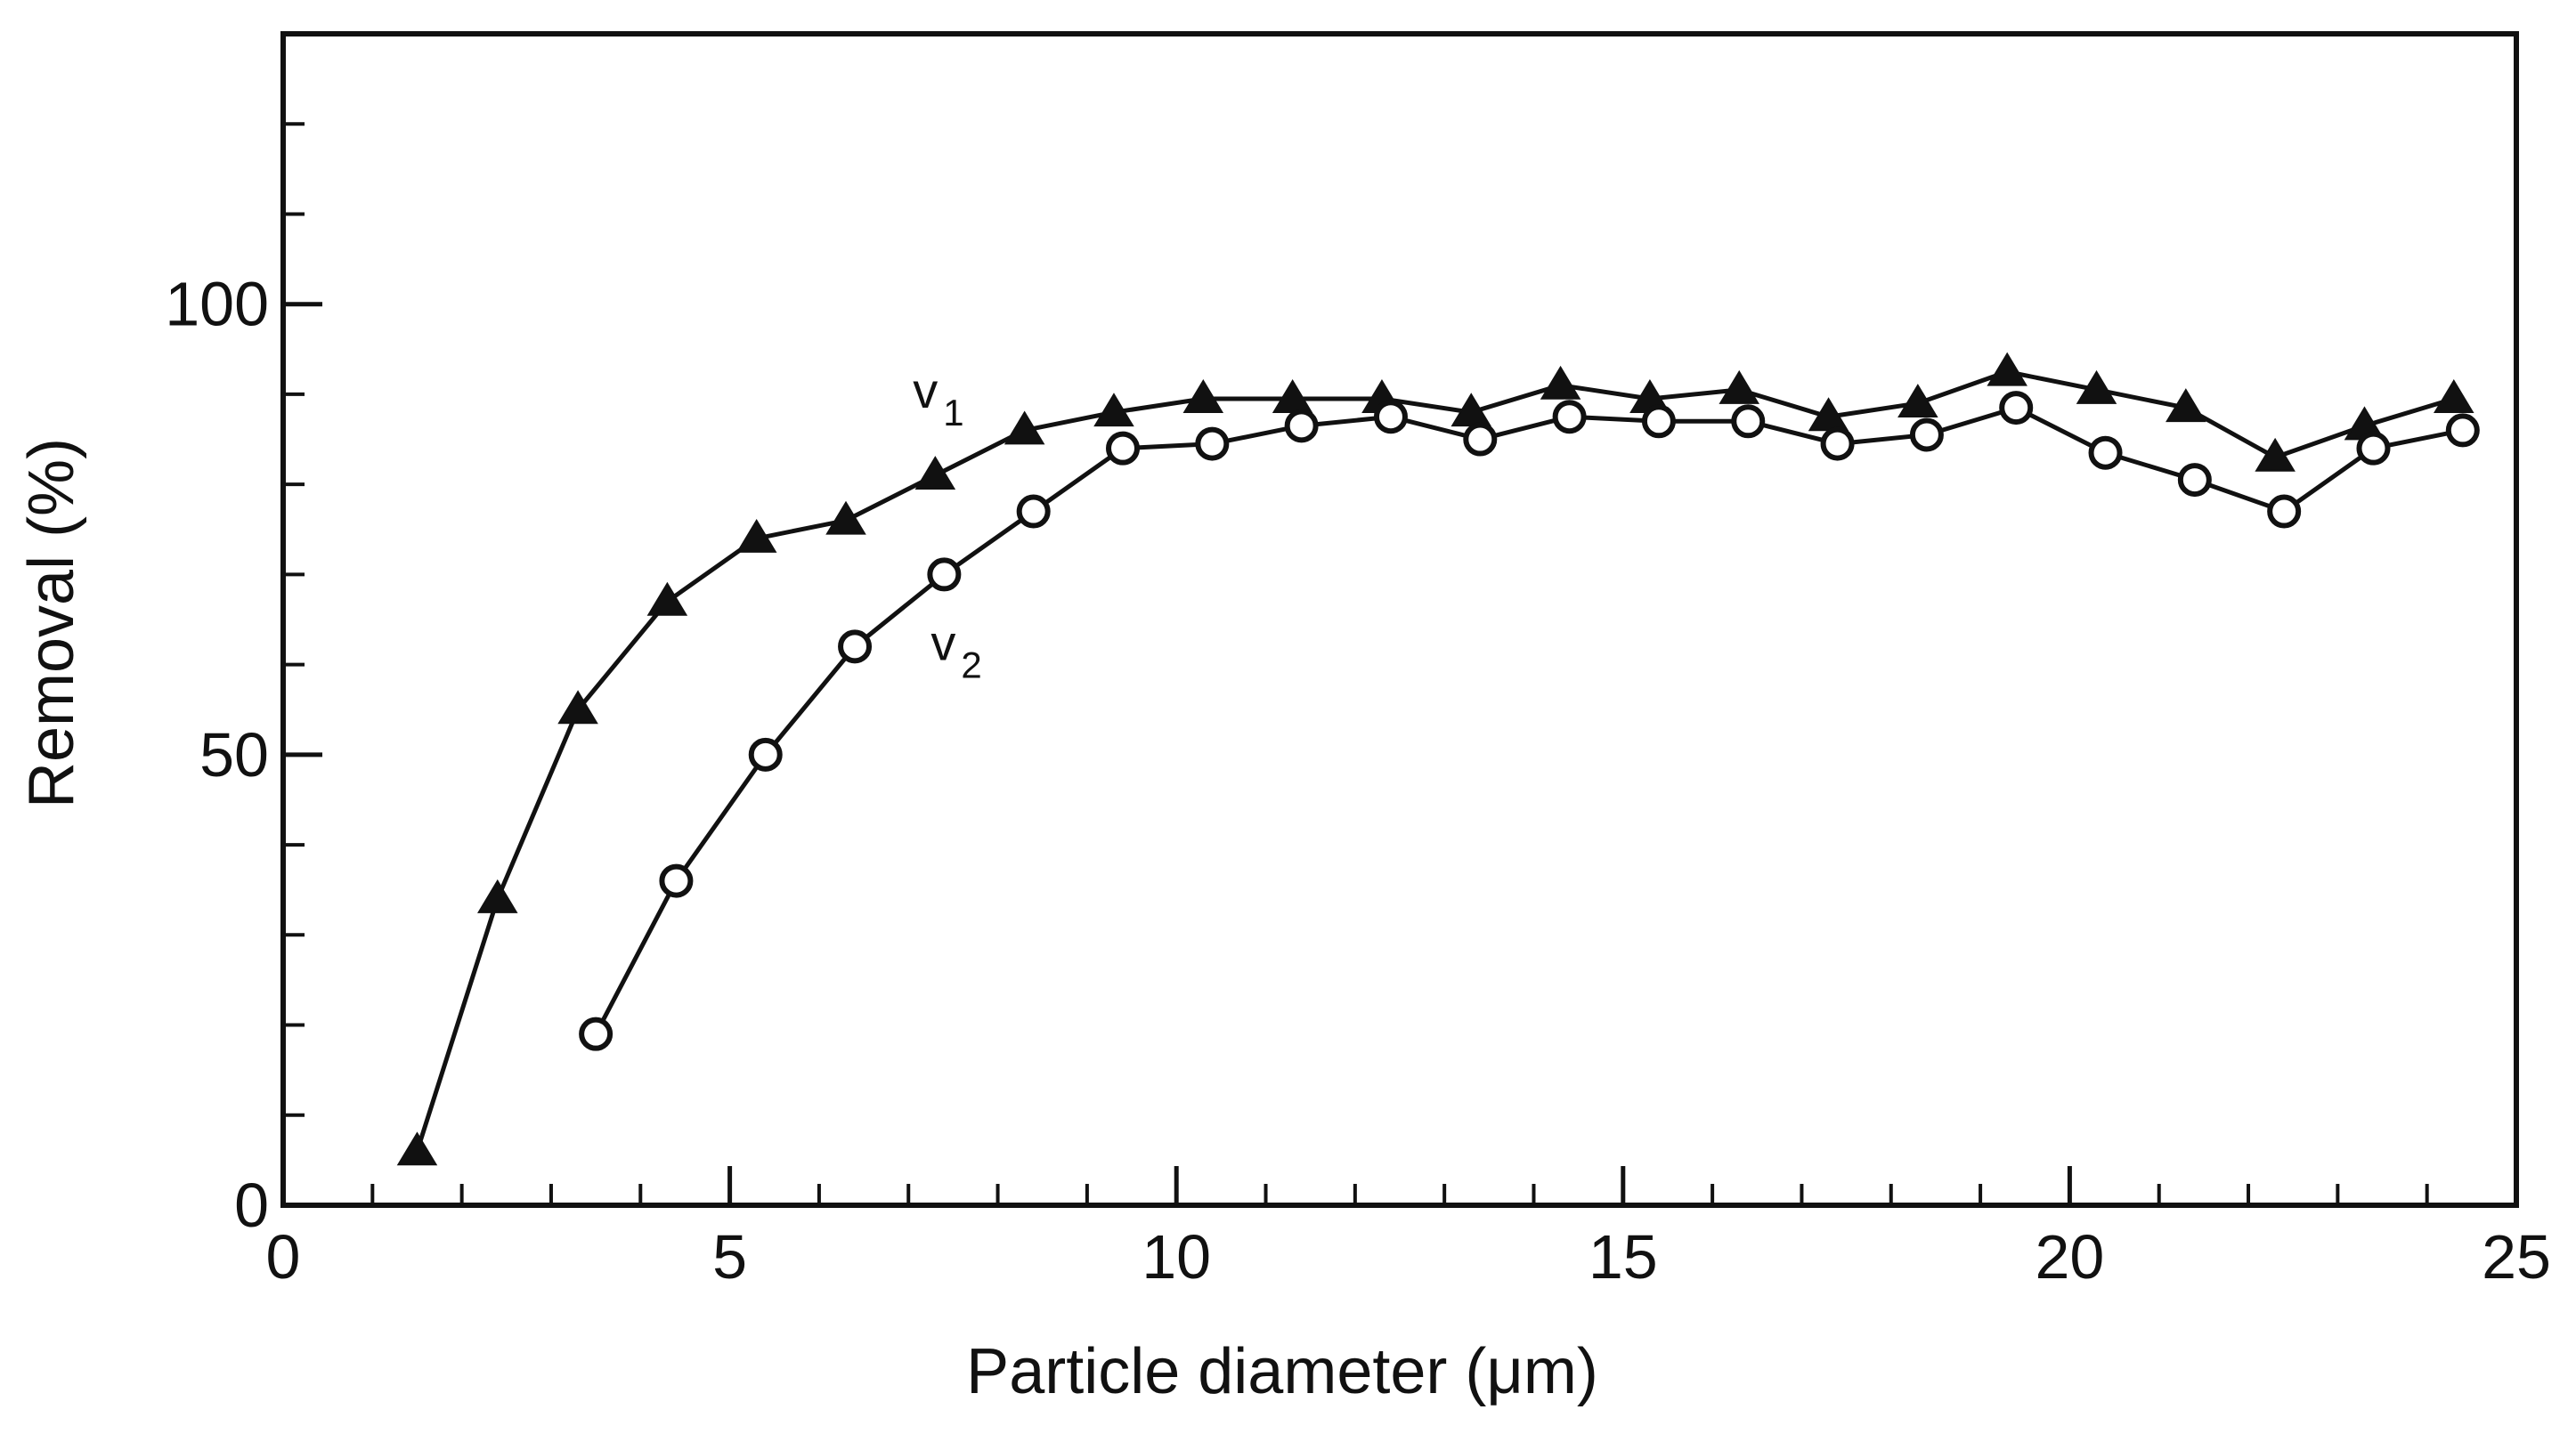  What do you see at coordinates (217, 304) in the screenshot?
I see `y-tick-label: 100` at bounding box center [217, 304].